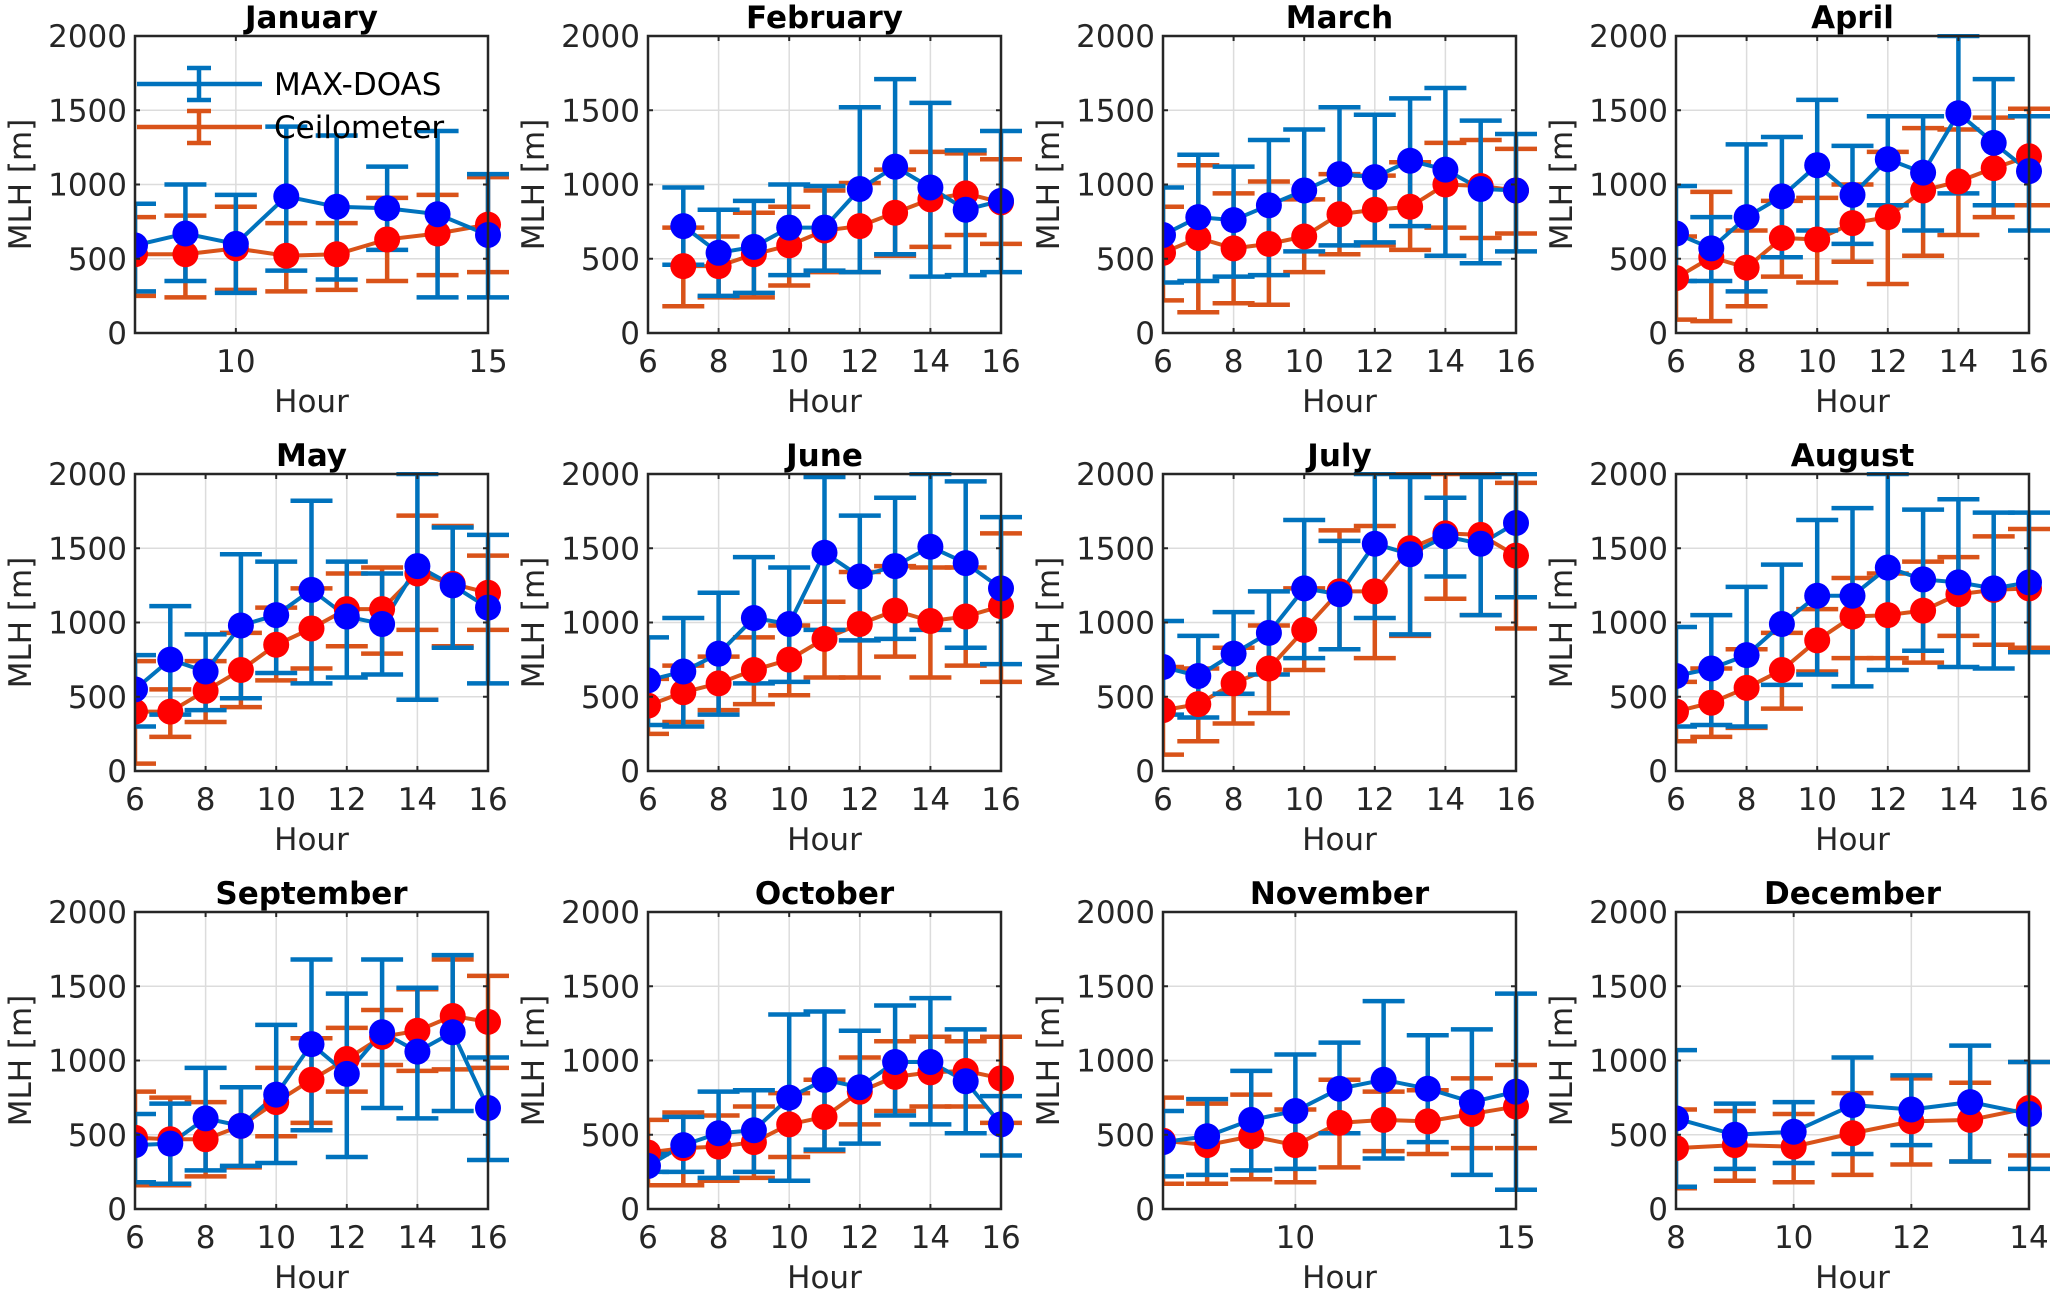 The image size is (2056, 1296). I want to click on legend-swatch-max-doas, so click(199, 84).